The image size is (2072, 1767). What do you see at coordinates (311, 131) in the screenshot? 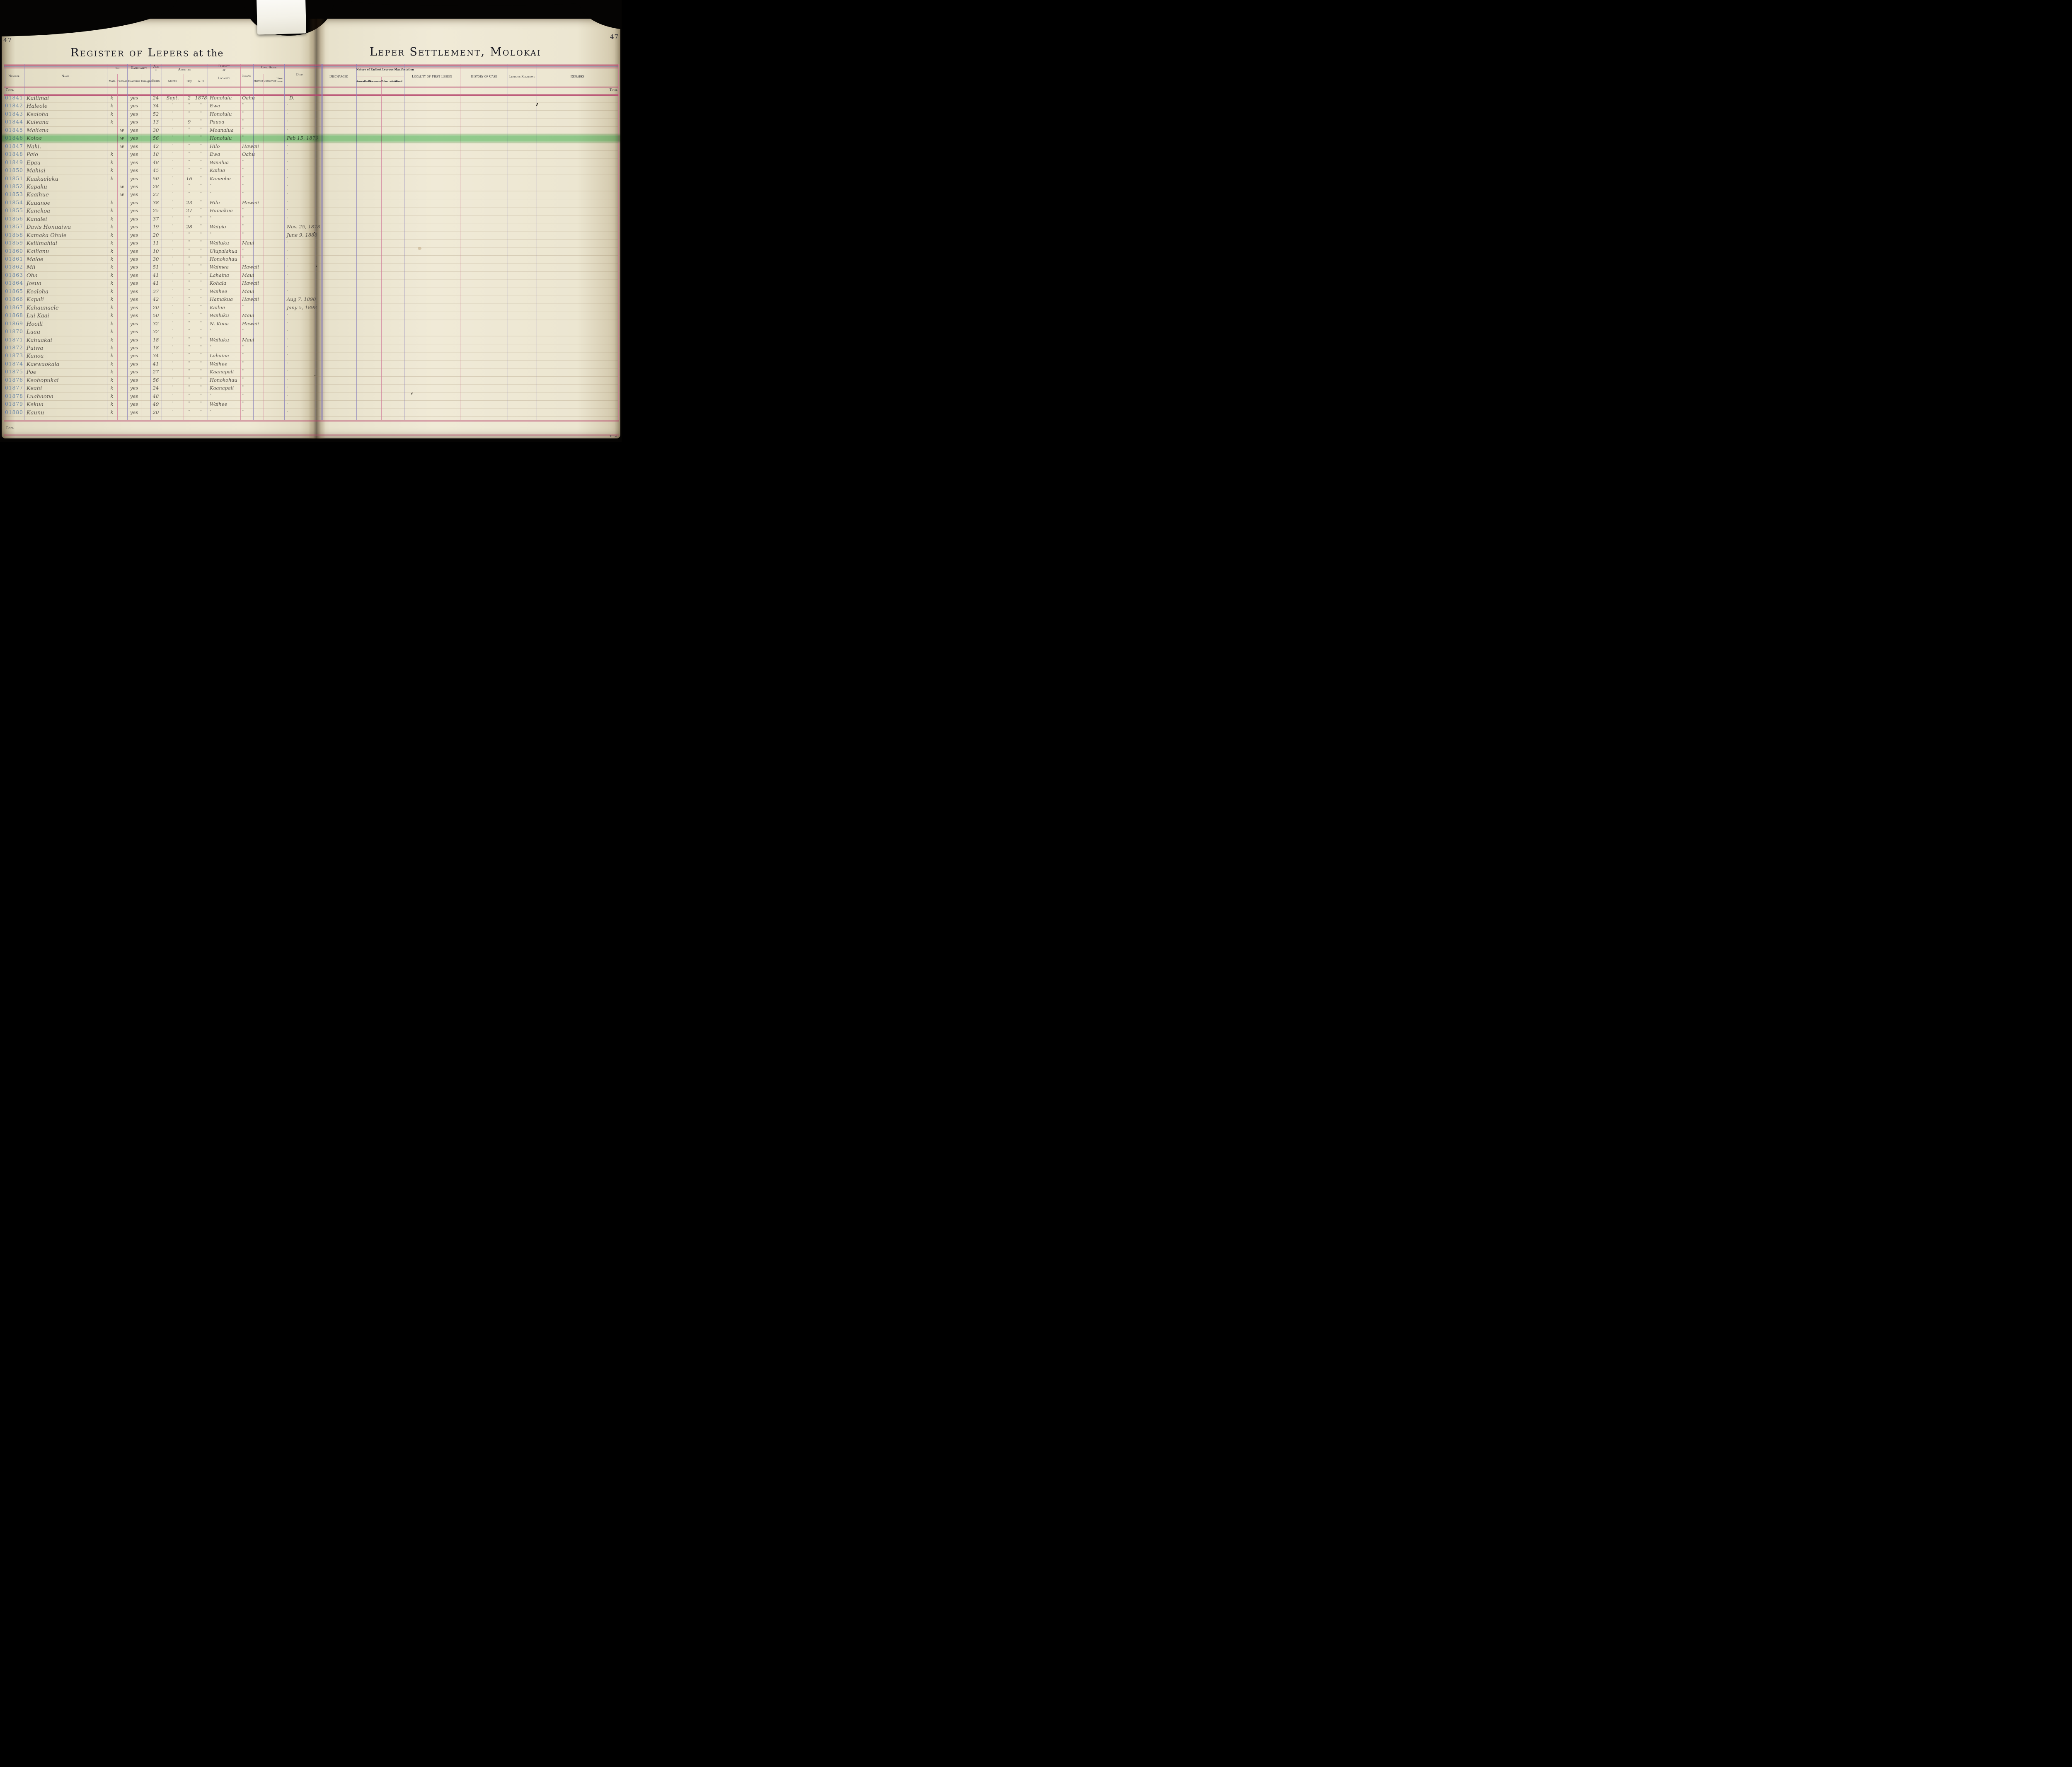
I see `register-row: 01845 Maliana w yes 30 " " " Moanalua " ·` at bounding box center [311, 131].